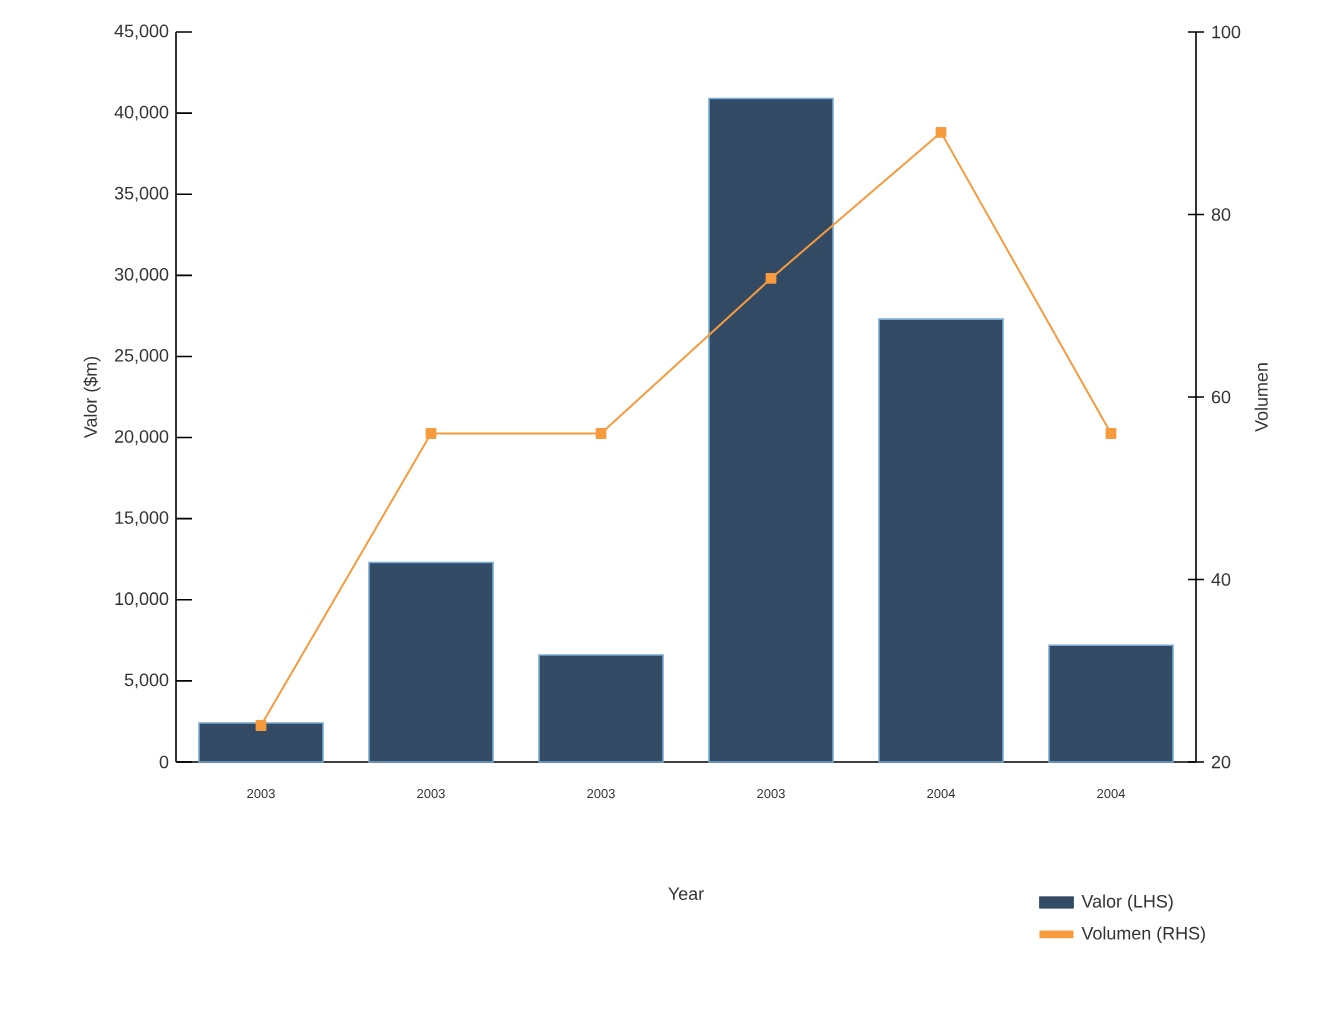 This screenshot has width=1334, height=1012. I want to click on y-tick-label: 35,000, so click(141, 194).